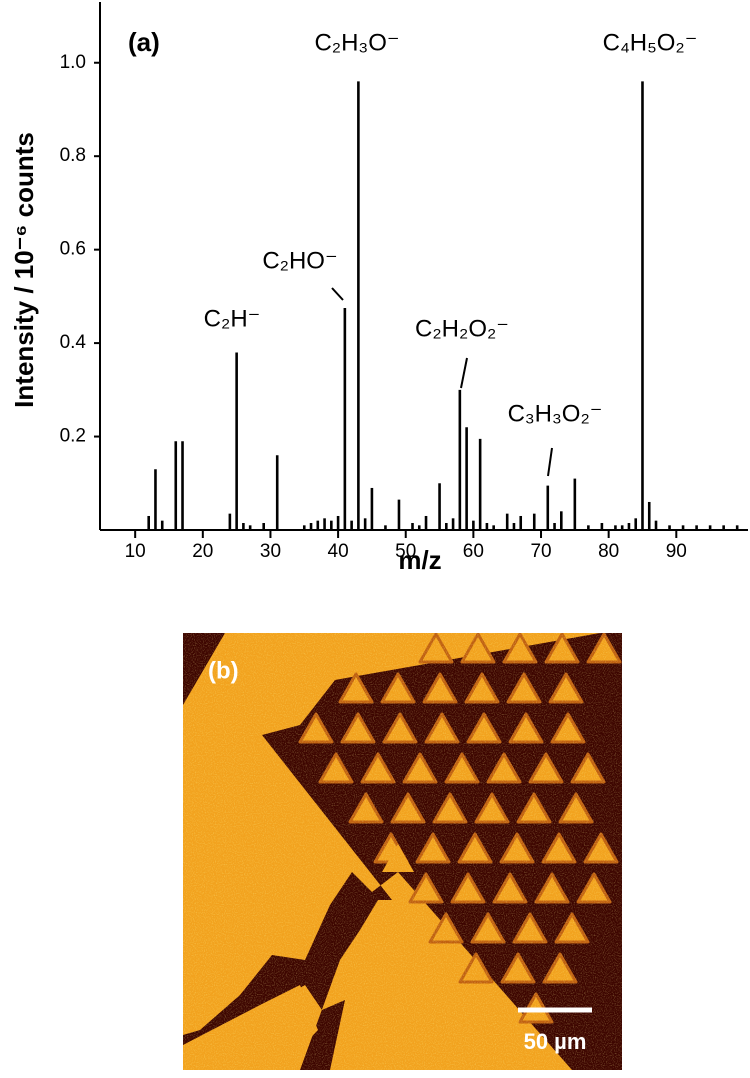  Describe the element at coordinates (73, 342) in the screenshot. I see `y-tick-label: 0.4` at that location.